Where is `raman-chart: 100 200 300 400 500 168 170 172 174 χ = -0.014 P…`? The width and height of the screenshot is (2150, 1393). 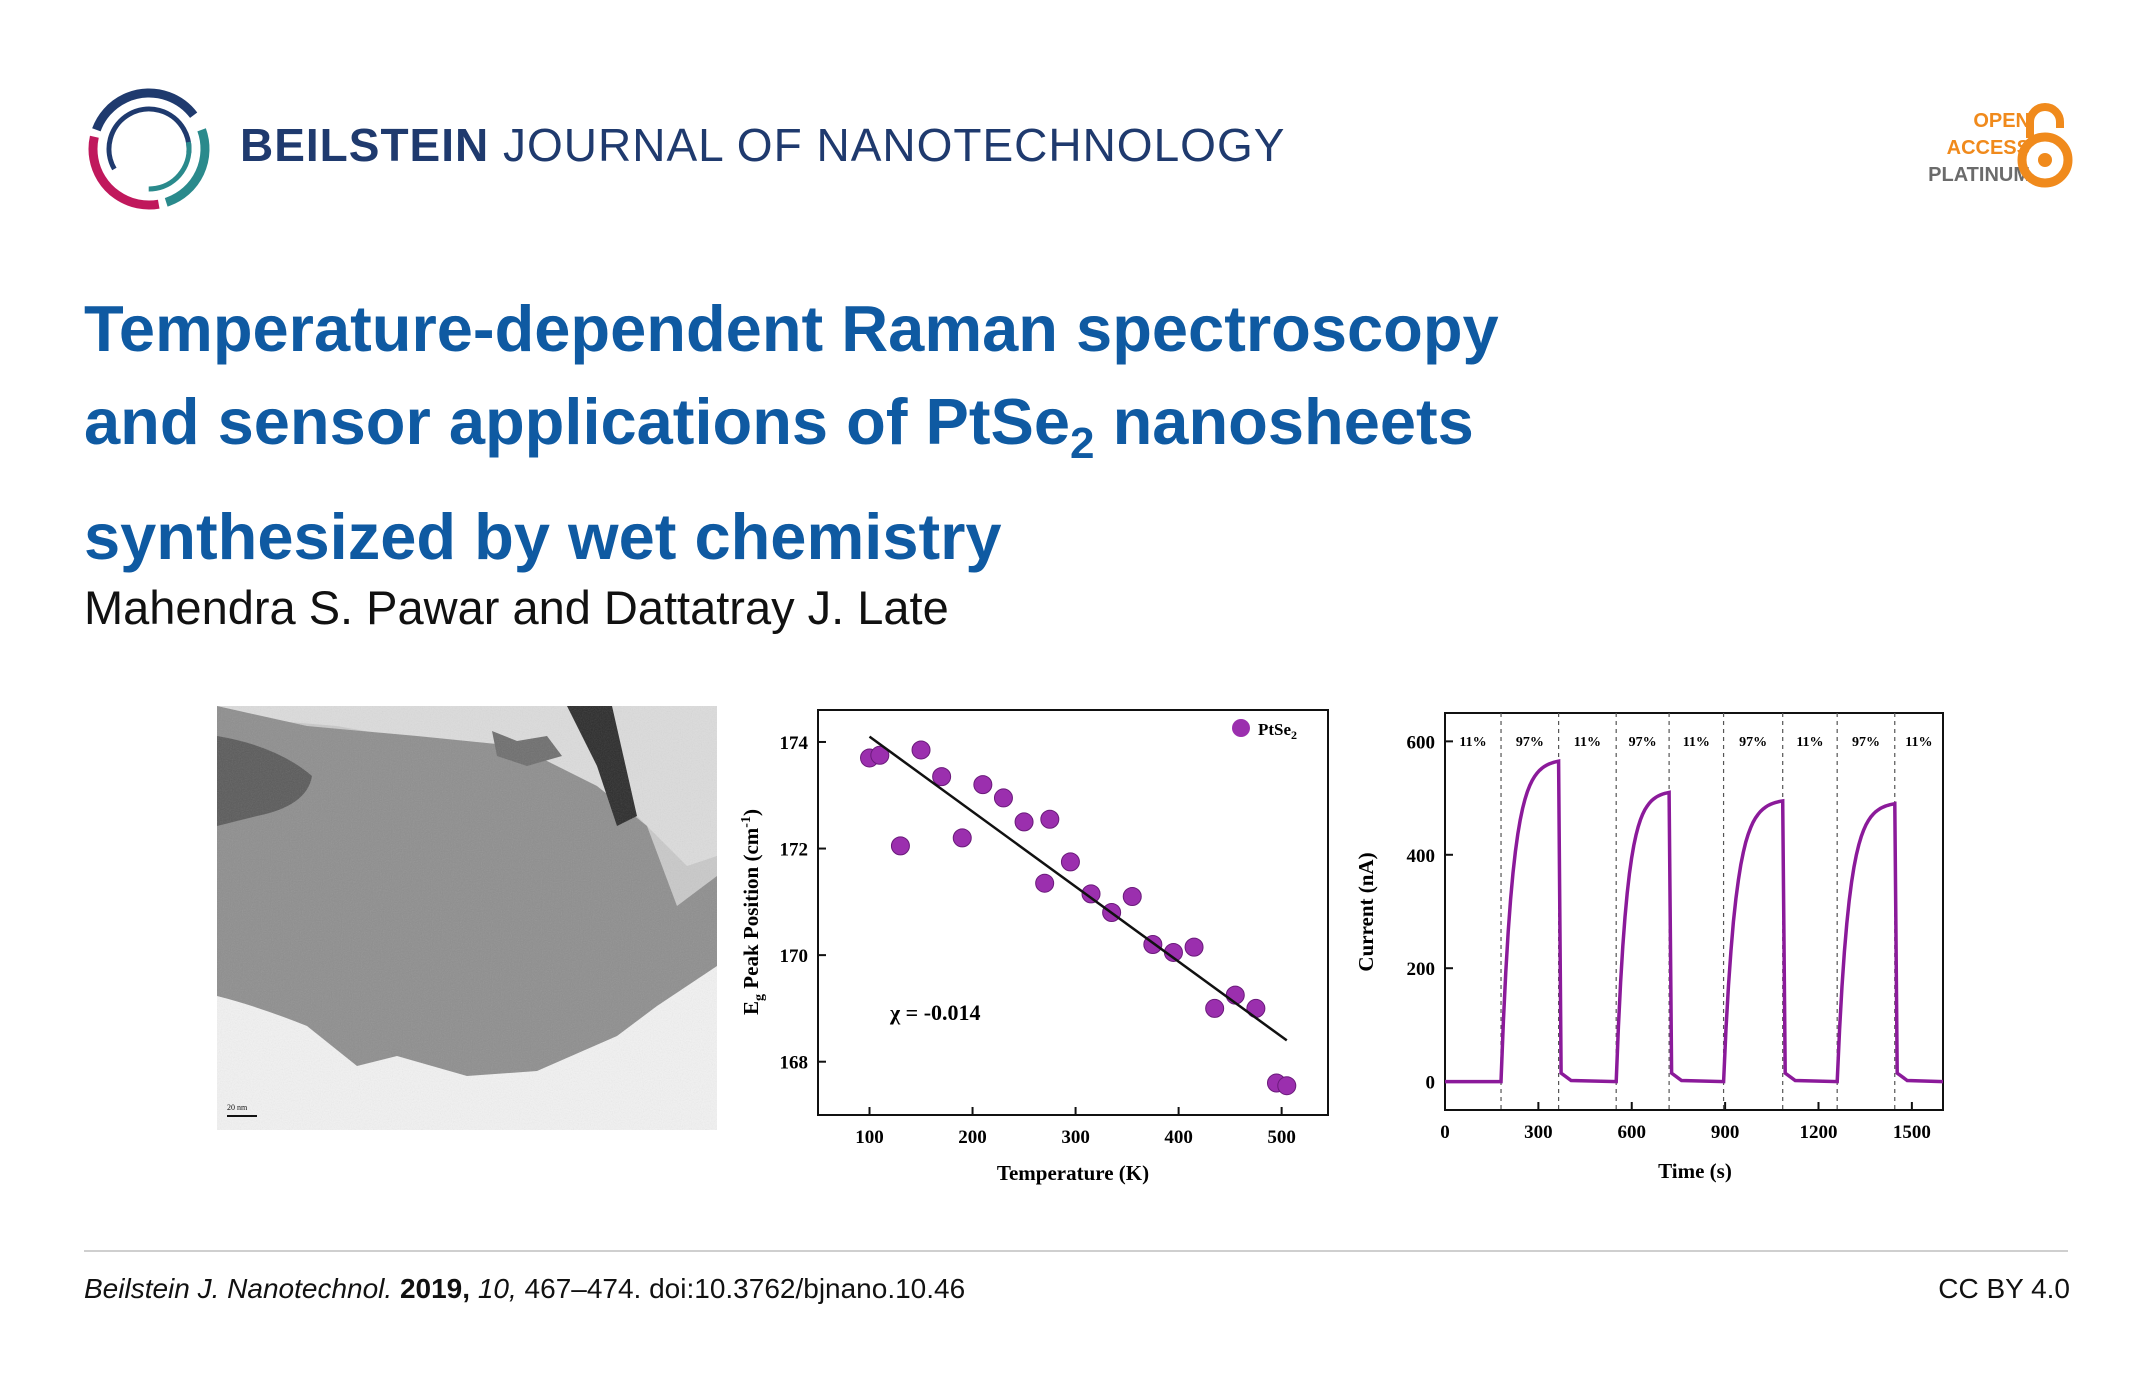
raman-chart: 100 200 300 400 500 168 170 172 174 χ = -0.014 P… is located at coordinates (1034, 947).